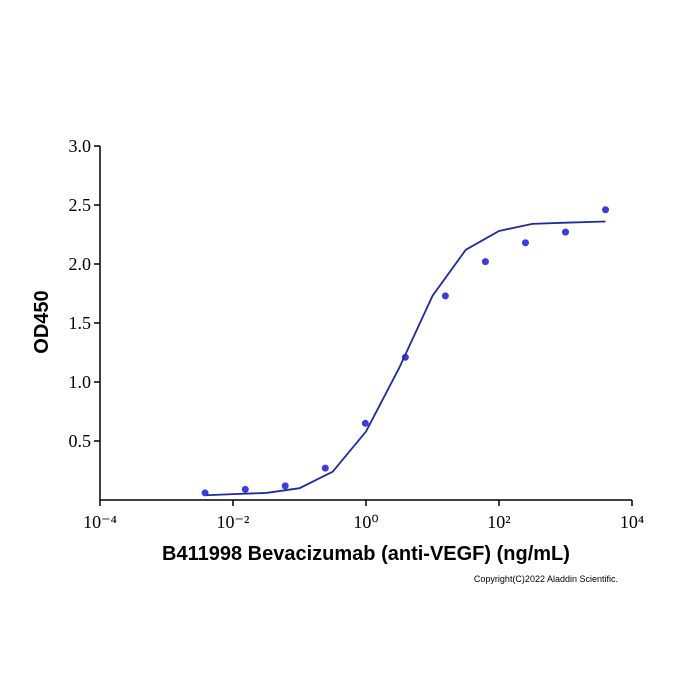 The height and width of the screenshot is (700, 700). What do you see at coordinates (365, 522) in the screenshot?
I see `x-tick-label: 10⁰` at bounding box center [365, 522].